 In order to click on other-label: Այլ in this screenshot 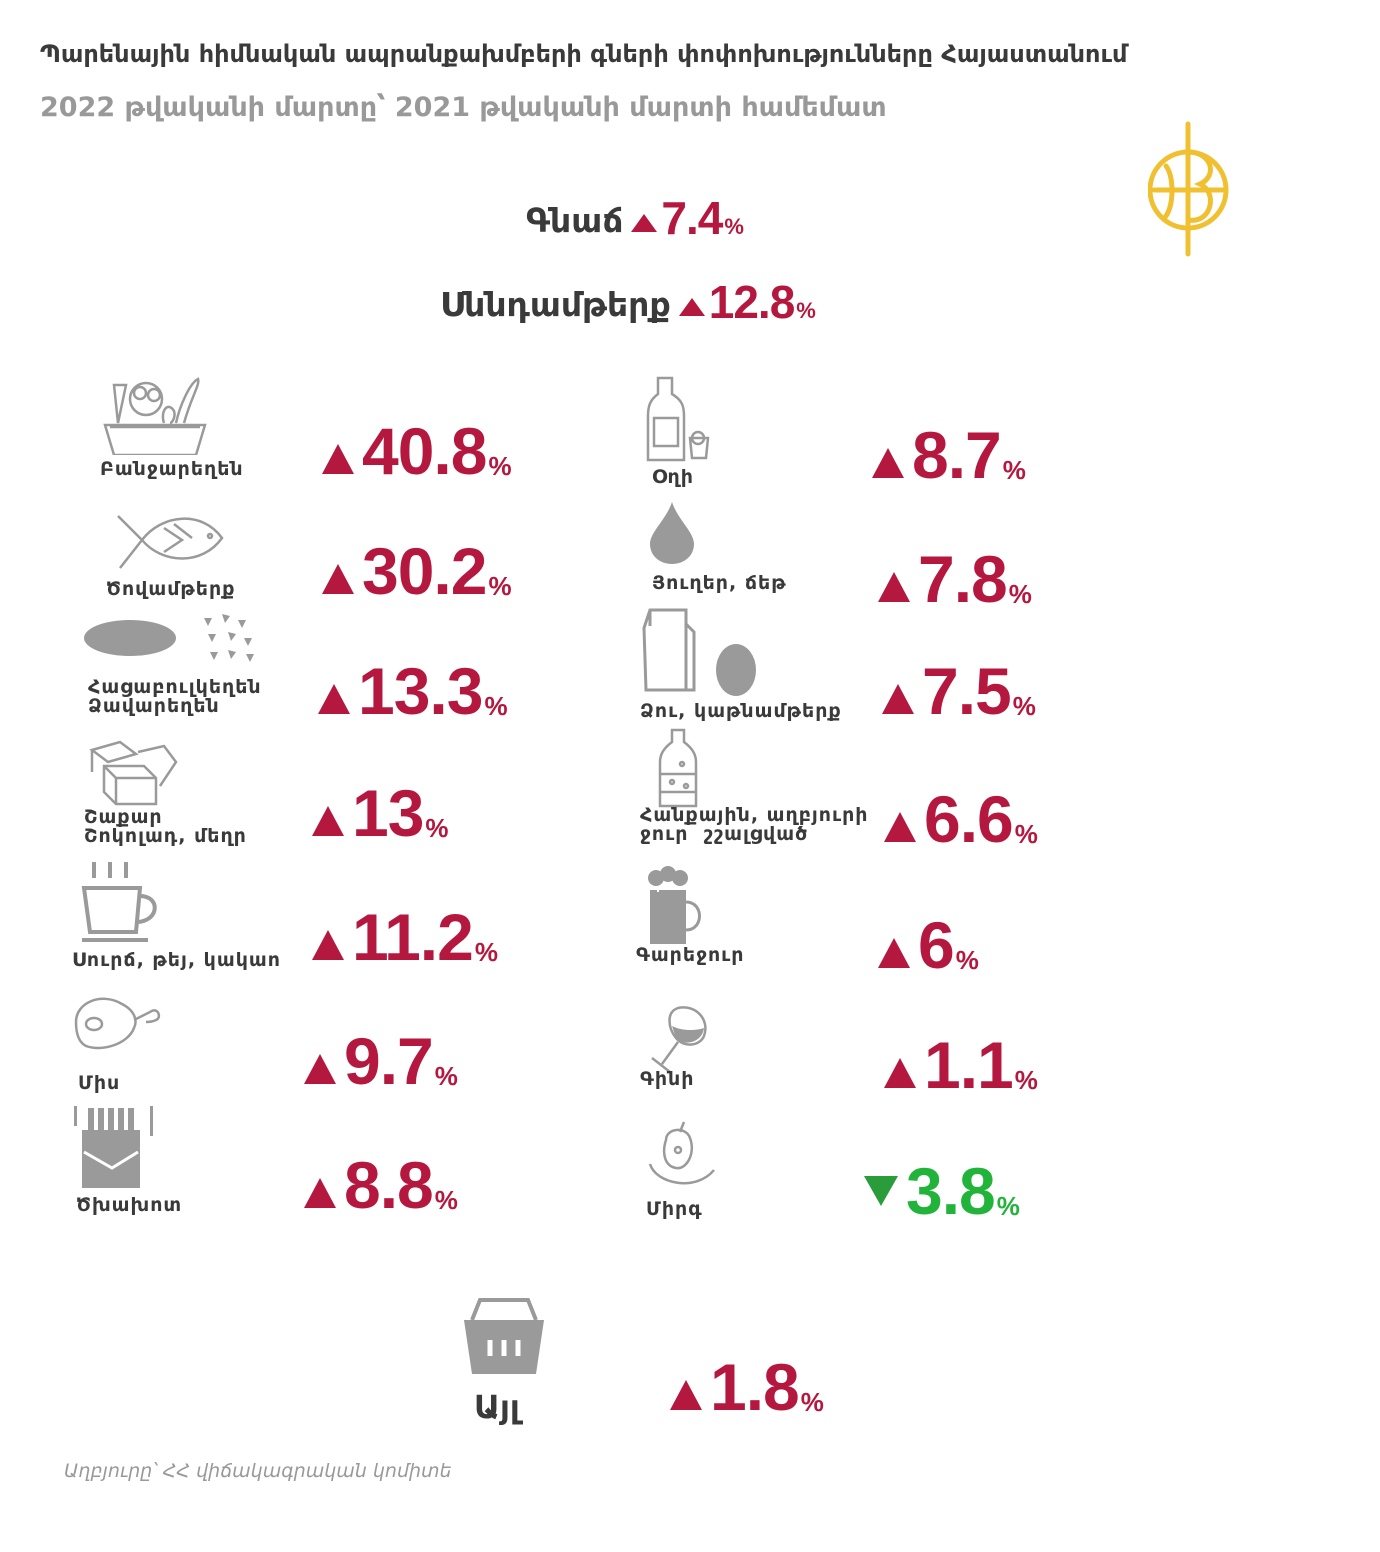, I will do `click(497, 1407)`.